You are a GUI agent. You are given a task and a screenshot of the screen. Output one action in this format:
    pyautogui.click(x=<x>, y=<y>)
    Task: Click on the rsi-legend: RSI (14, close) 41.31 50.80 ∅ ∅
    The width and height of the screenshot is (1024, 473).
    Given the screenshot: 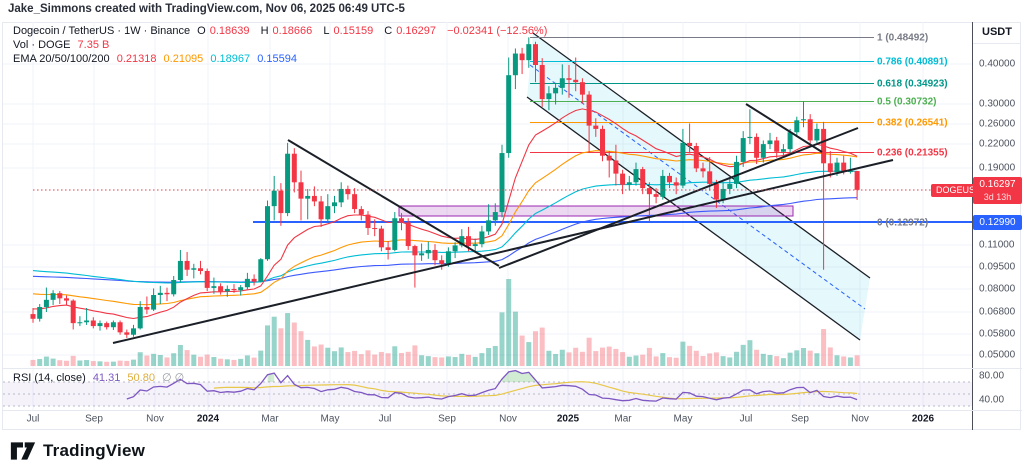 What is the action you would take?
    pyautogui.click(x=100, y=377)
    